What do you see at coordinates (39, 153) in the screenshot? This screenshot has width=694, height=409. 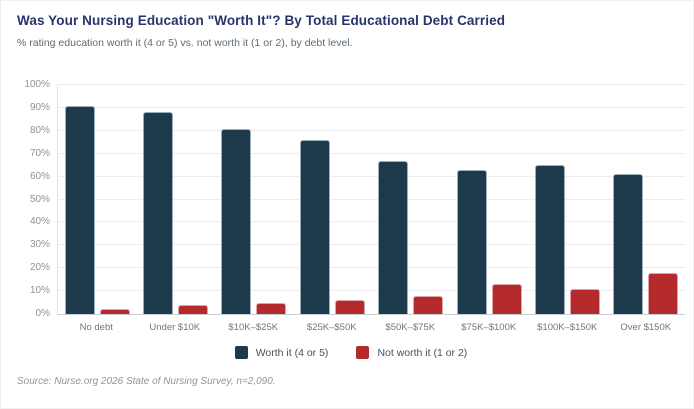 I see `y-tick-label: 70%` at bounding box center [39, 153].